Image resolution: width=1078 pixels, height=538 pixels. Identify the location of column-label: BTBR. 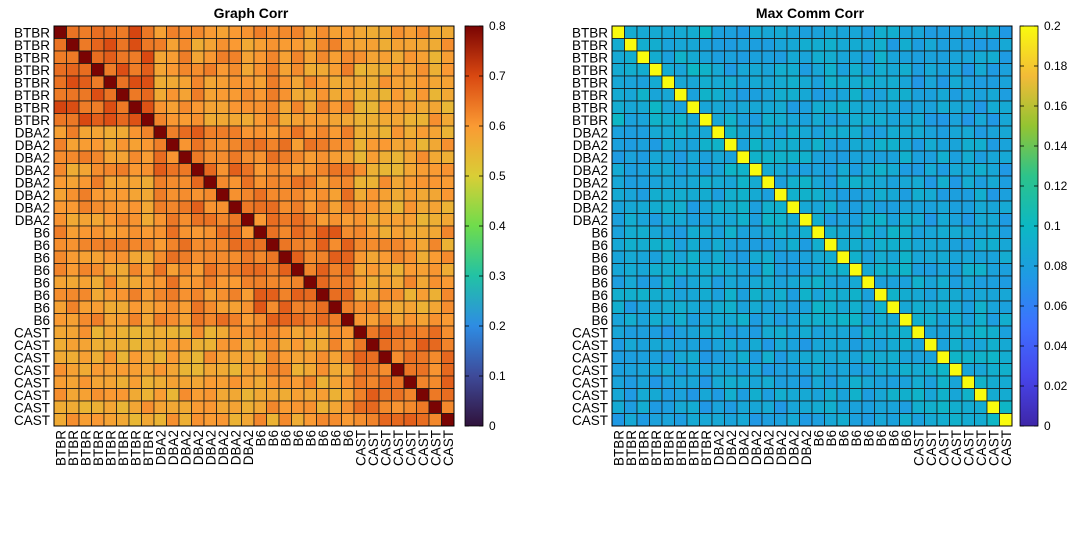
(631, 448).